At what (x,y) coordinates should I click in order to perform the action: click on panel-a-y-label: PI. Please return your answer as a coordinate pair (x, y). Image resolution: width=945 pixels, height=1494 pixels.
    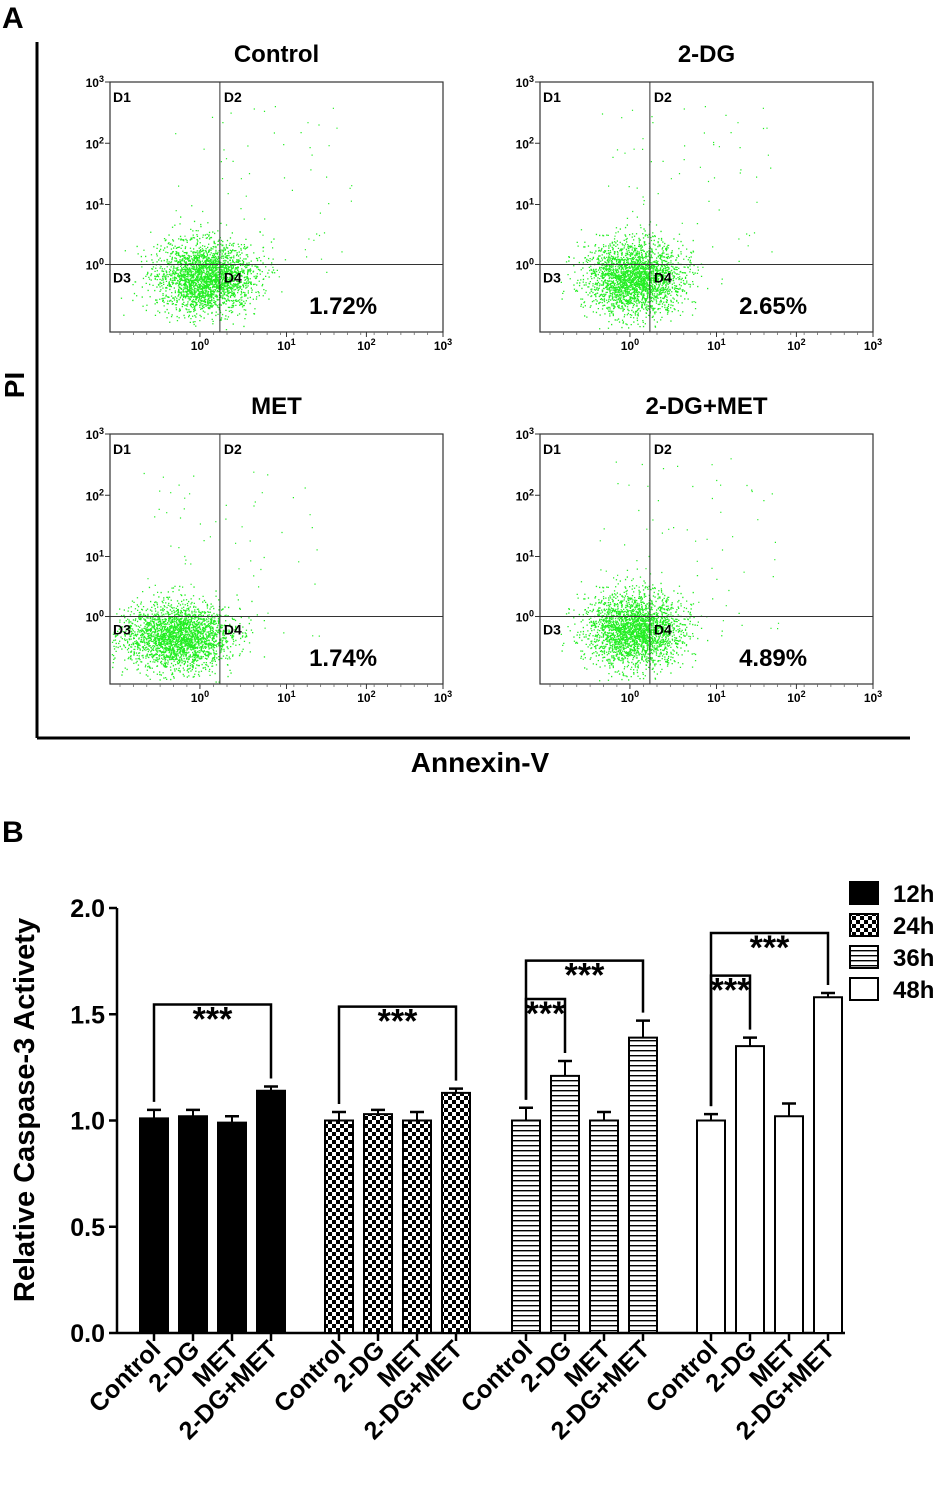
    Looking at the image, I should click on (15, 385).